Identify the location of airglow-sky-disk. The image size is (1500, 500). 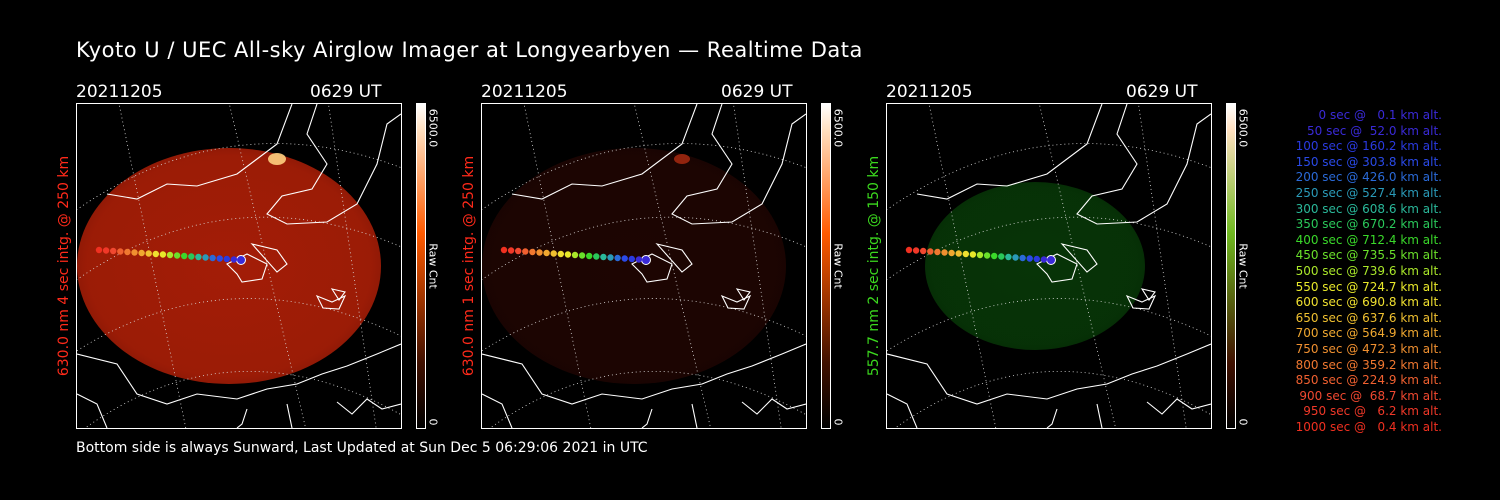
(1035, 266).